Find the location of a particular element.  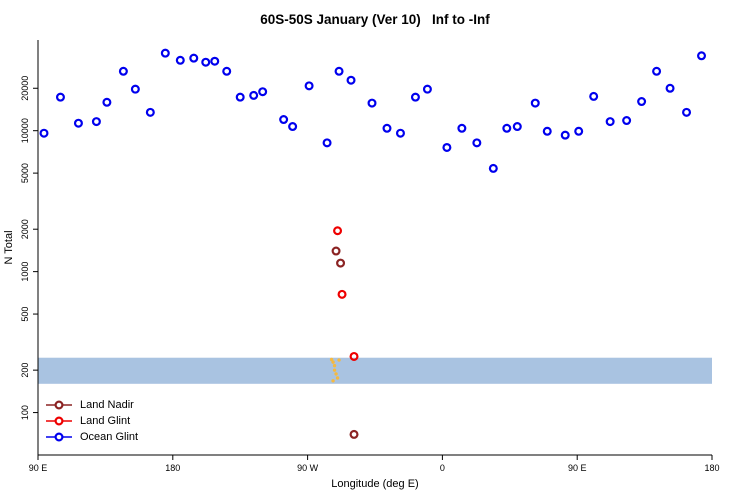

legend-item-land-nadir: Land Nadir is located at coordinates (91, 405).